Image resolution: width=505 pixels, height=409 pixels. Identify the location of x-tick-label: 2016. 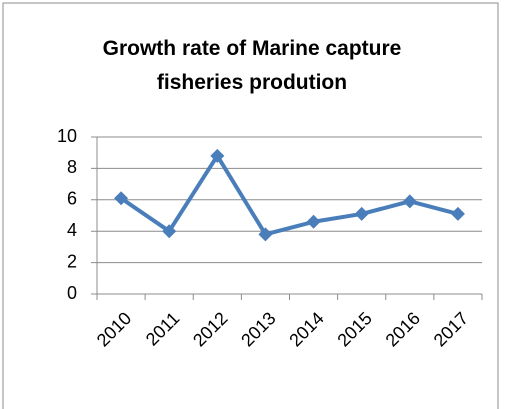
(403, 329).